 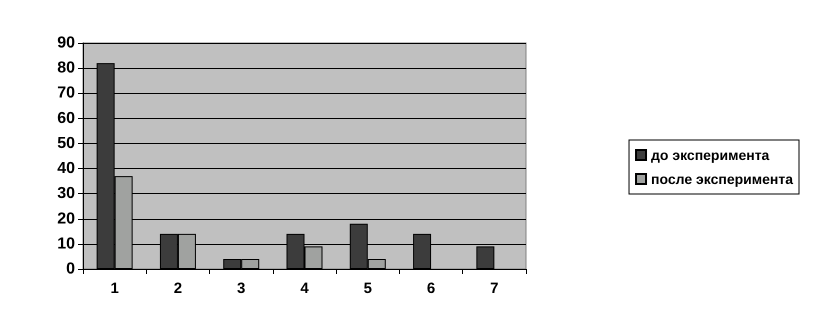 I want to click on x-tick-label: 5, so click(x=368, y=288).